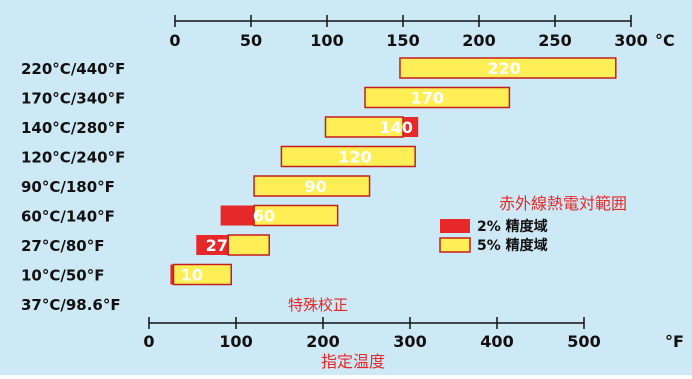 Image resolution: width=692 pixels, height=379 pixels. Describe the element at coordinates (427, 98) in the screenshot. I see `bar-data-label: 170` at that location.